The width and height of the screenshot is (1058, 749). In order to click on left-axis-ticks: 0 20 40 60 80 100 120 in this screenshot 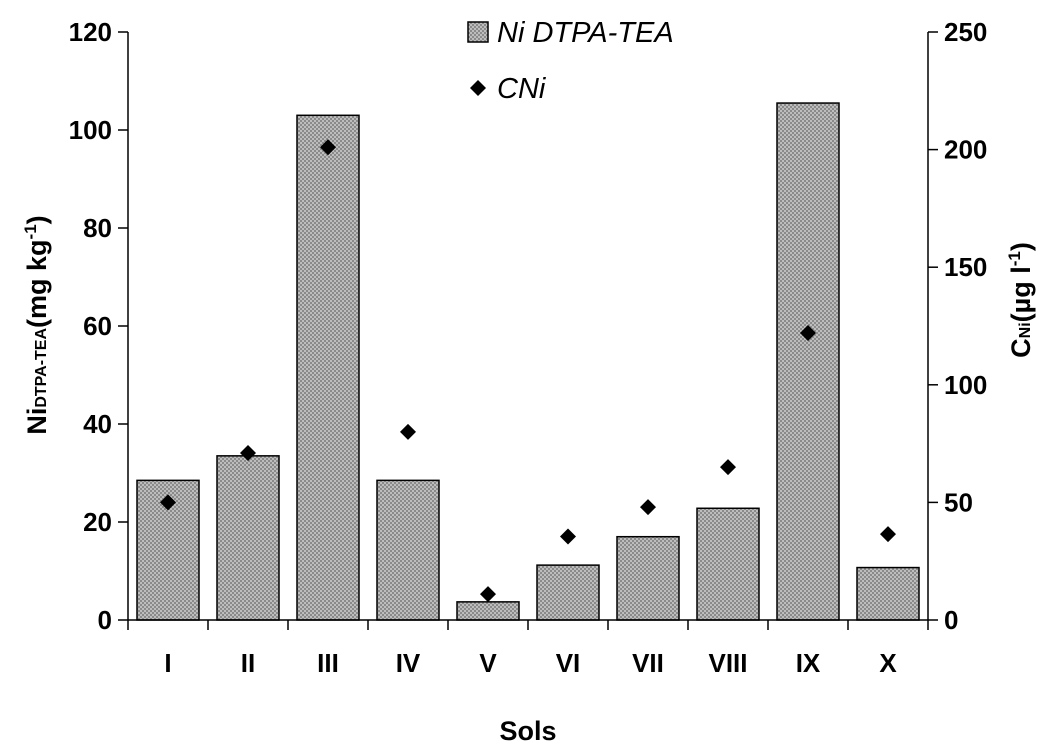, I will do `click(98, 326)`.